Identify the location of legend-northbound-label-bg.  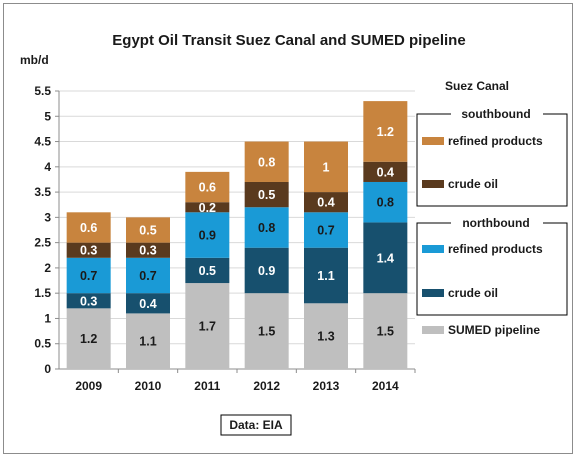
(497, 223).